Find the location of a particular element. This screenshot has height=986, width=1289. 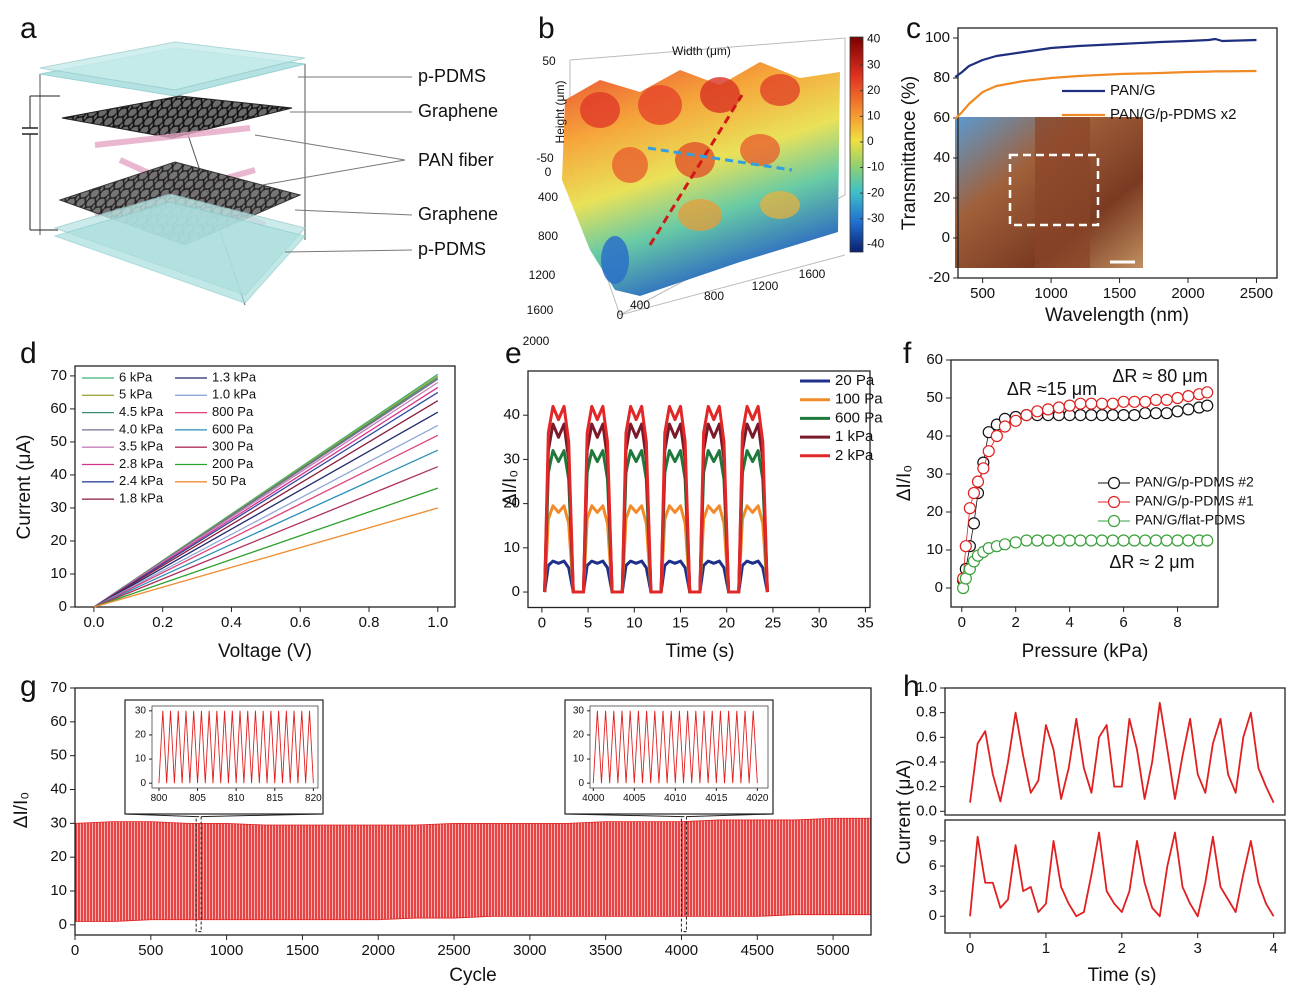

legend-label: 200 Pa is located at coordinates (233, 463).